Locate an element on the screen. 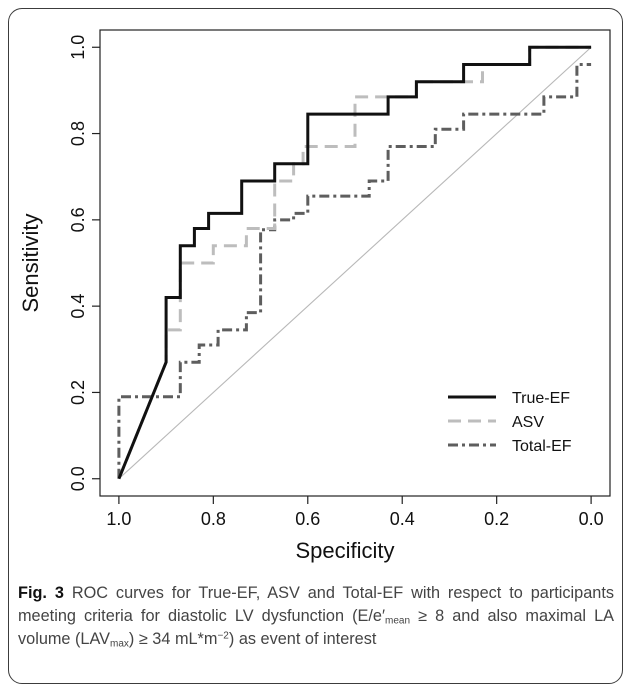  legend-label-asv: ASV is located at coordinates (528, 422).